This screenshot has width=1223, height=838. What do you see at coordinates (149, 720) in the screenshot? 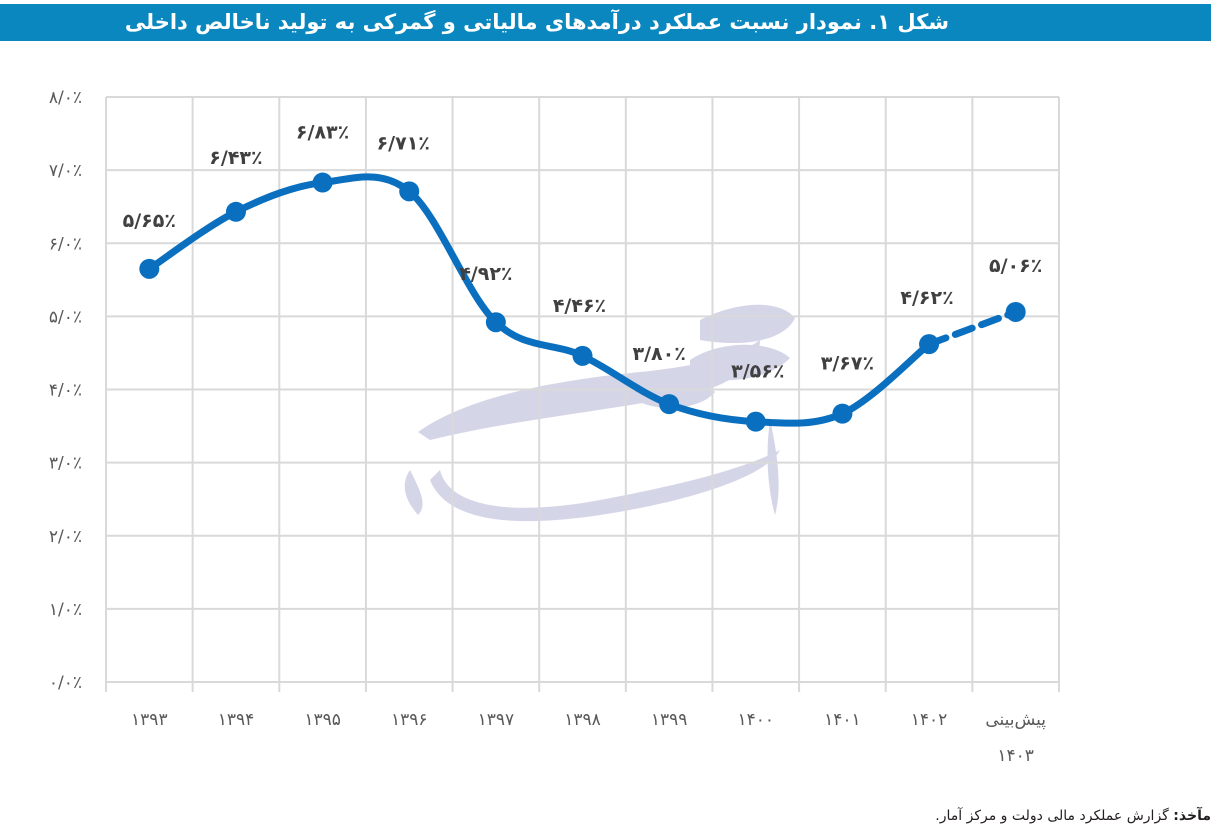
I see `x-tick-label: ۱۳۹۳` at bounding box center [149, 720].